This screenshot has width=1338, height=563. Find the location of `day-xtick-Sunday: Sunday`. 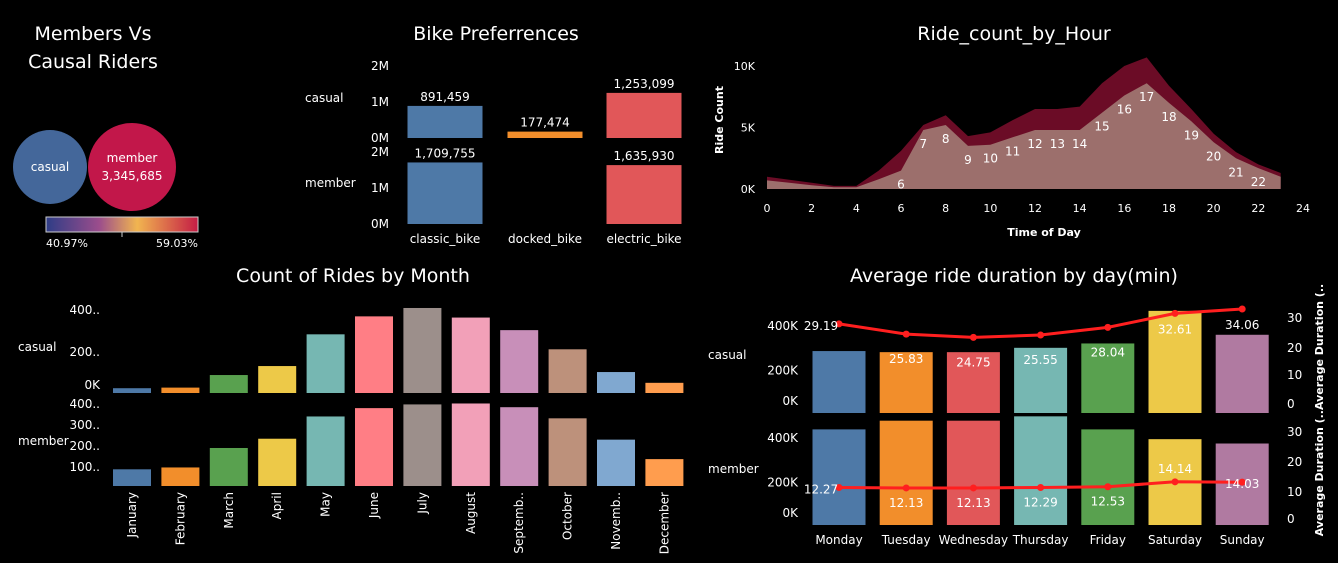

day-xtick-Sunday: Sunday is located at coordinates (1242, 540).